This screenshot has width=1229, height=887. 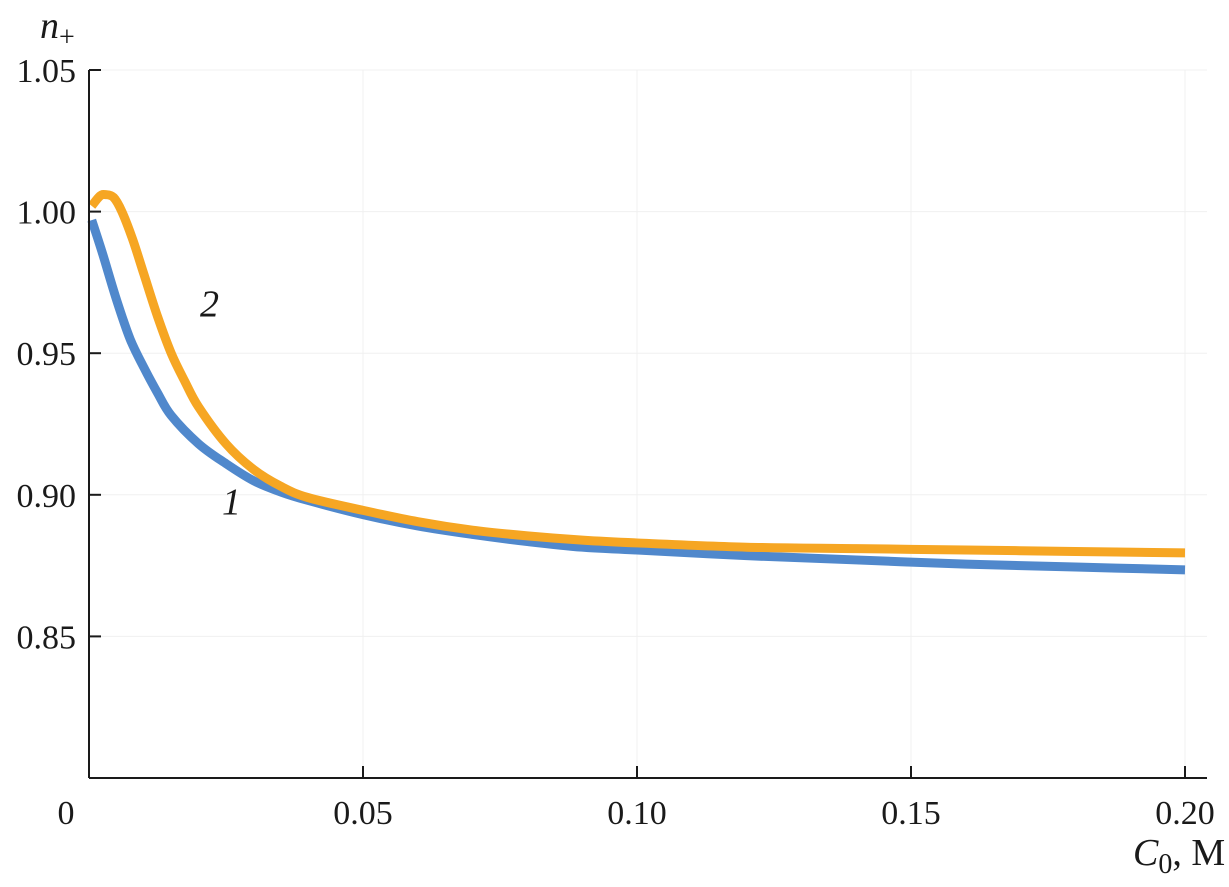 I want to click on y-axis-label: n+, so click(x=57, y=29).